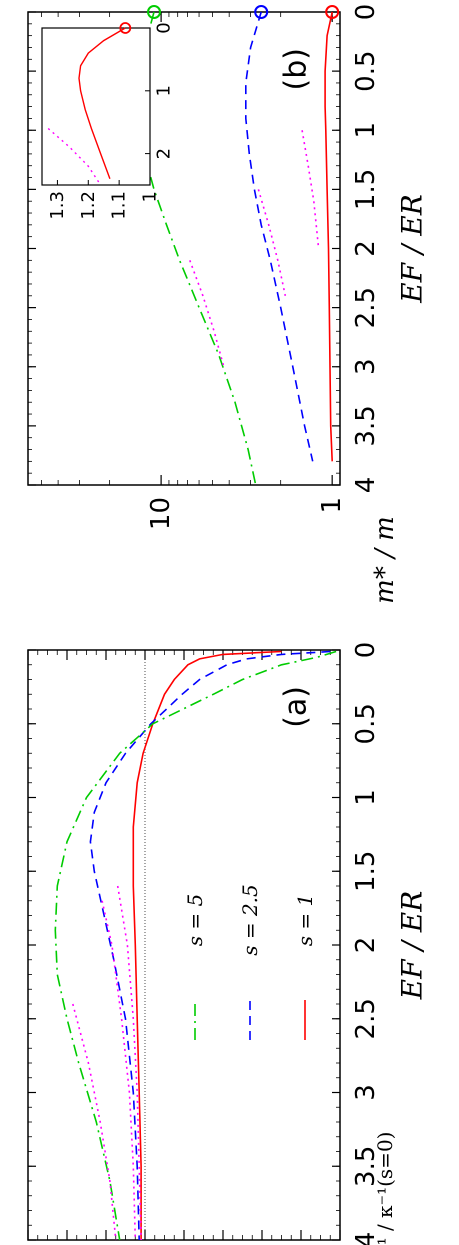 This screenshot has width=459, height=1245. Describe the element at coordinates (164, 27) in the screenshot. I see `inset-x-tick-label: 0` at that location.